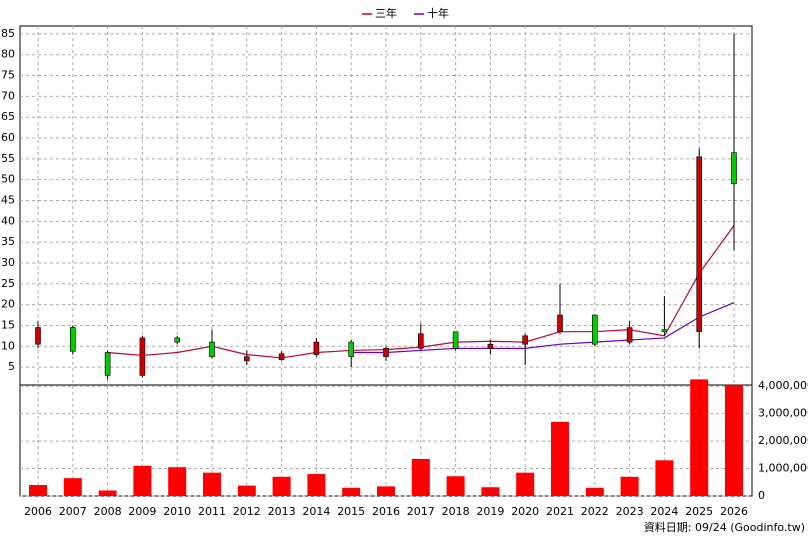 The height and width of the screenshot is (544, 808). Describe the element at coordinates (177, 511) in the screenshot. I see `x-tick-label: 2010` at that location.